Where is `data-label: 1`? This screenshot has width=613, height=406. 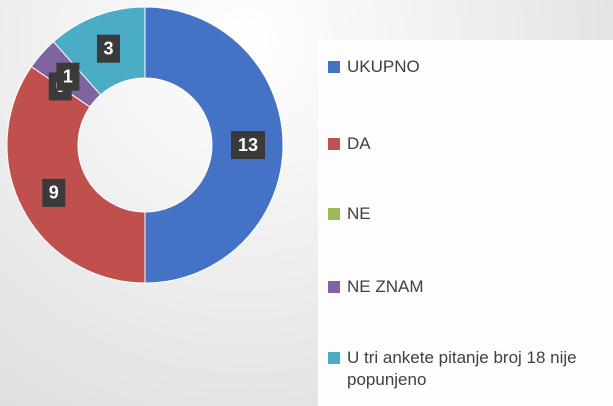 data-label: 1 is located at coordinates (68, 76).